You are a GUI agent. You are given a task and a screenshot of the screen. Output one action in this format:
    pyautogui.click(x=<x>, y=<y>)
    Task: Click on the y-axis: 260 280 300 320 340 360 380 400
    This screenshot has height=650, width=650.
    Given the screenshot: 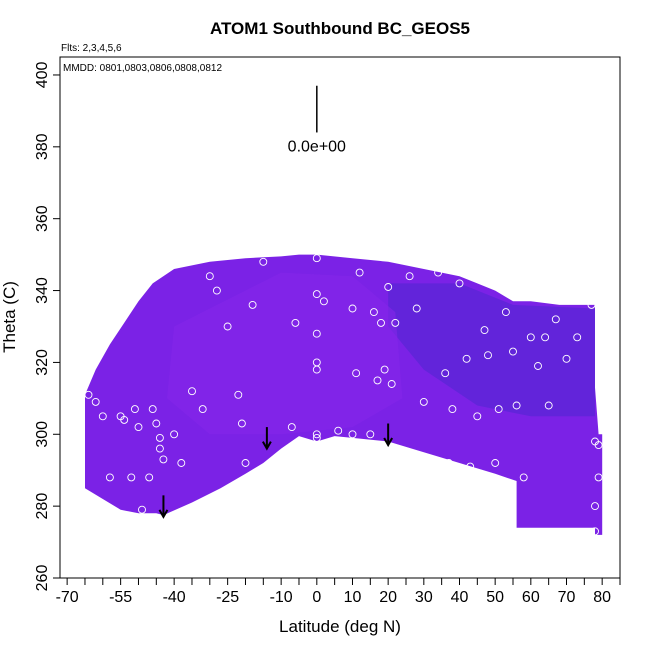 What is the action you would take?
    pyautogui.click(x=47, y=327)
    